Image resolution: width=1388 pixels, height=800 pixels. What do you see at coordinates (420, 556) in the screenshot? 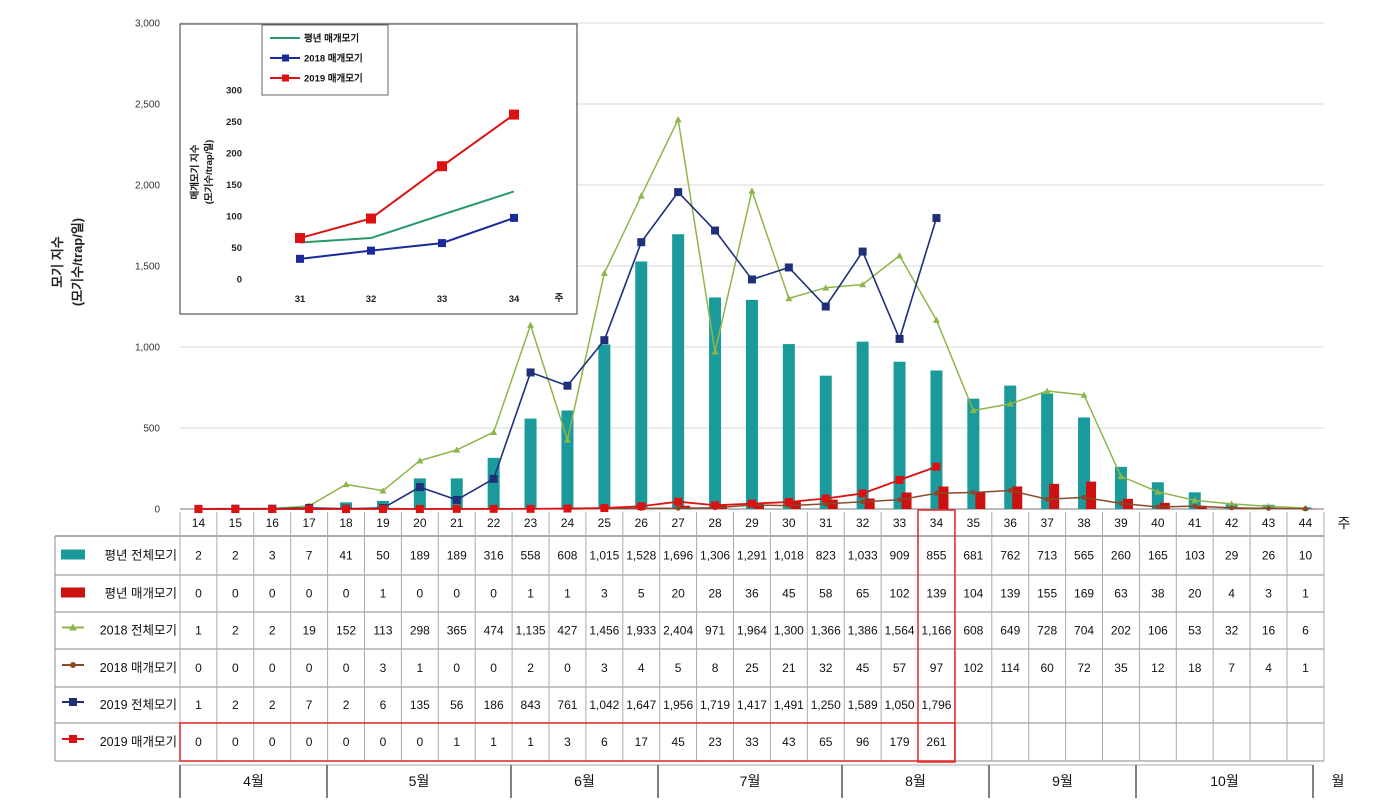
I see `table-cell: 189` at bounding box center [420, 556].